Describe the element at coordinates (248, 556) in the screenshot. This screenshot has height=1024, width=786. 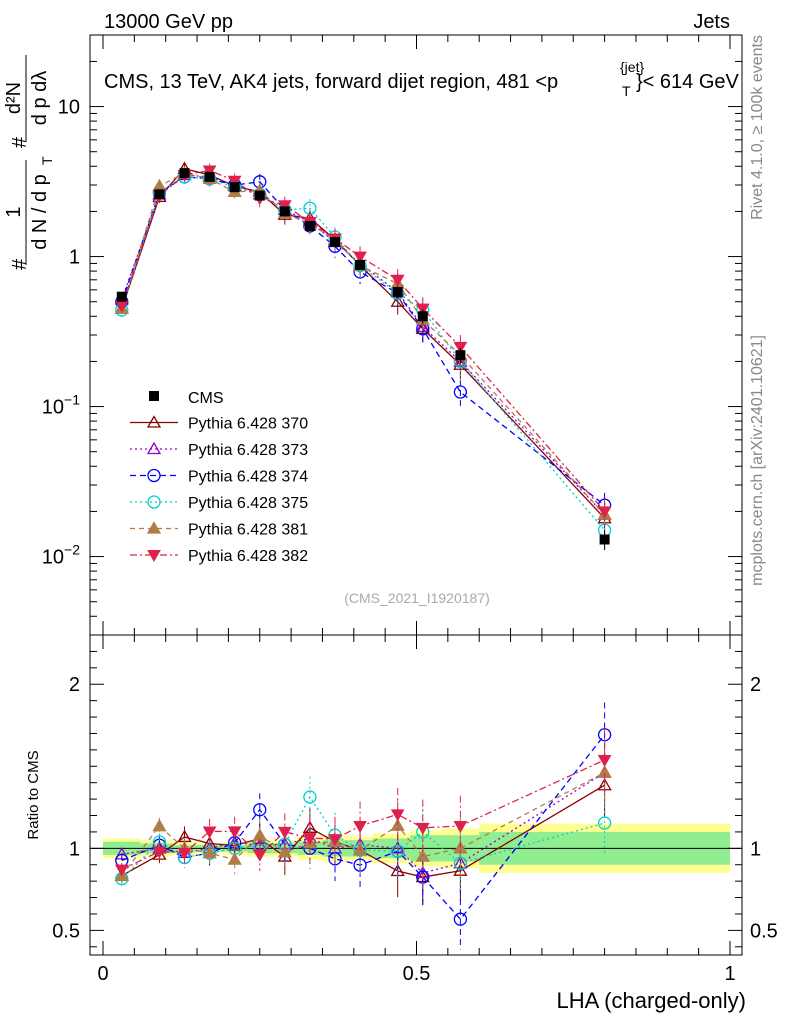
I see `legend-label: Pythia 6.428 382` at that location.